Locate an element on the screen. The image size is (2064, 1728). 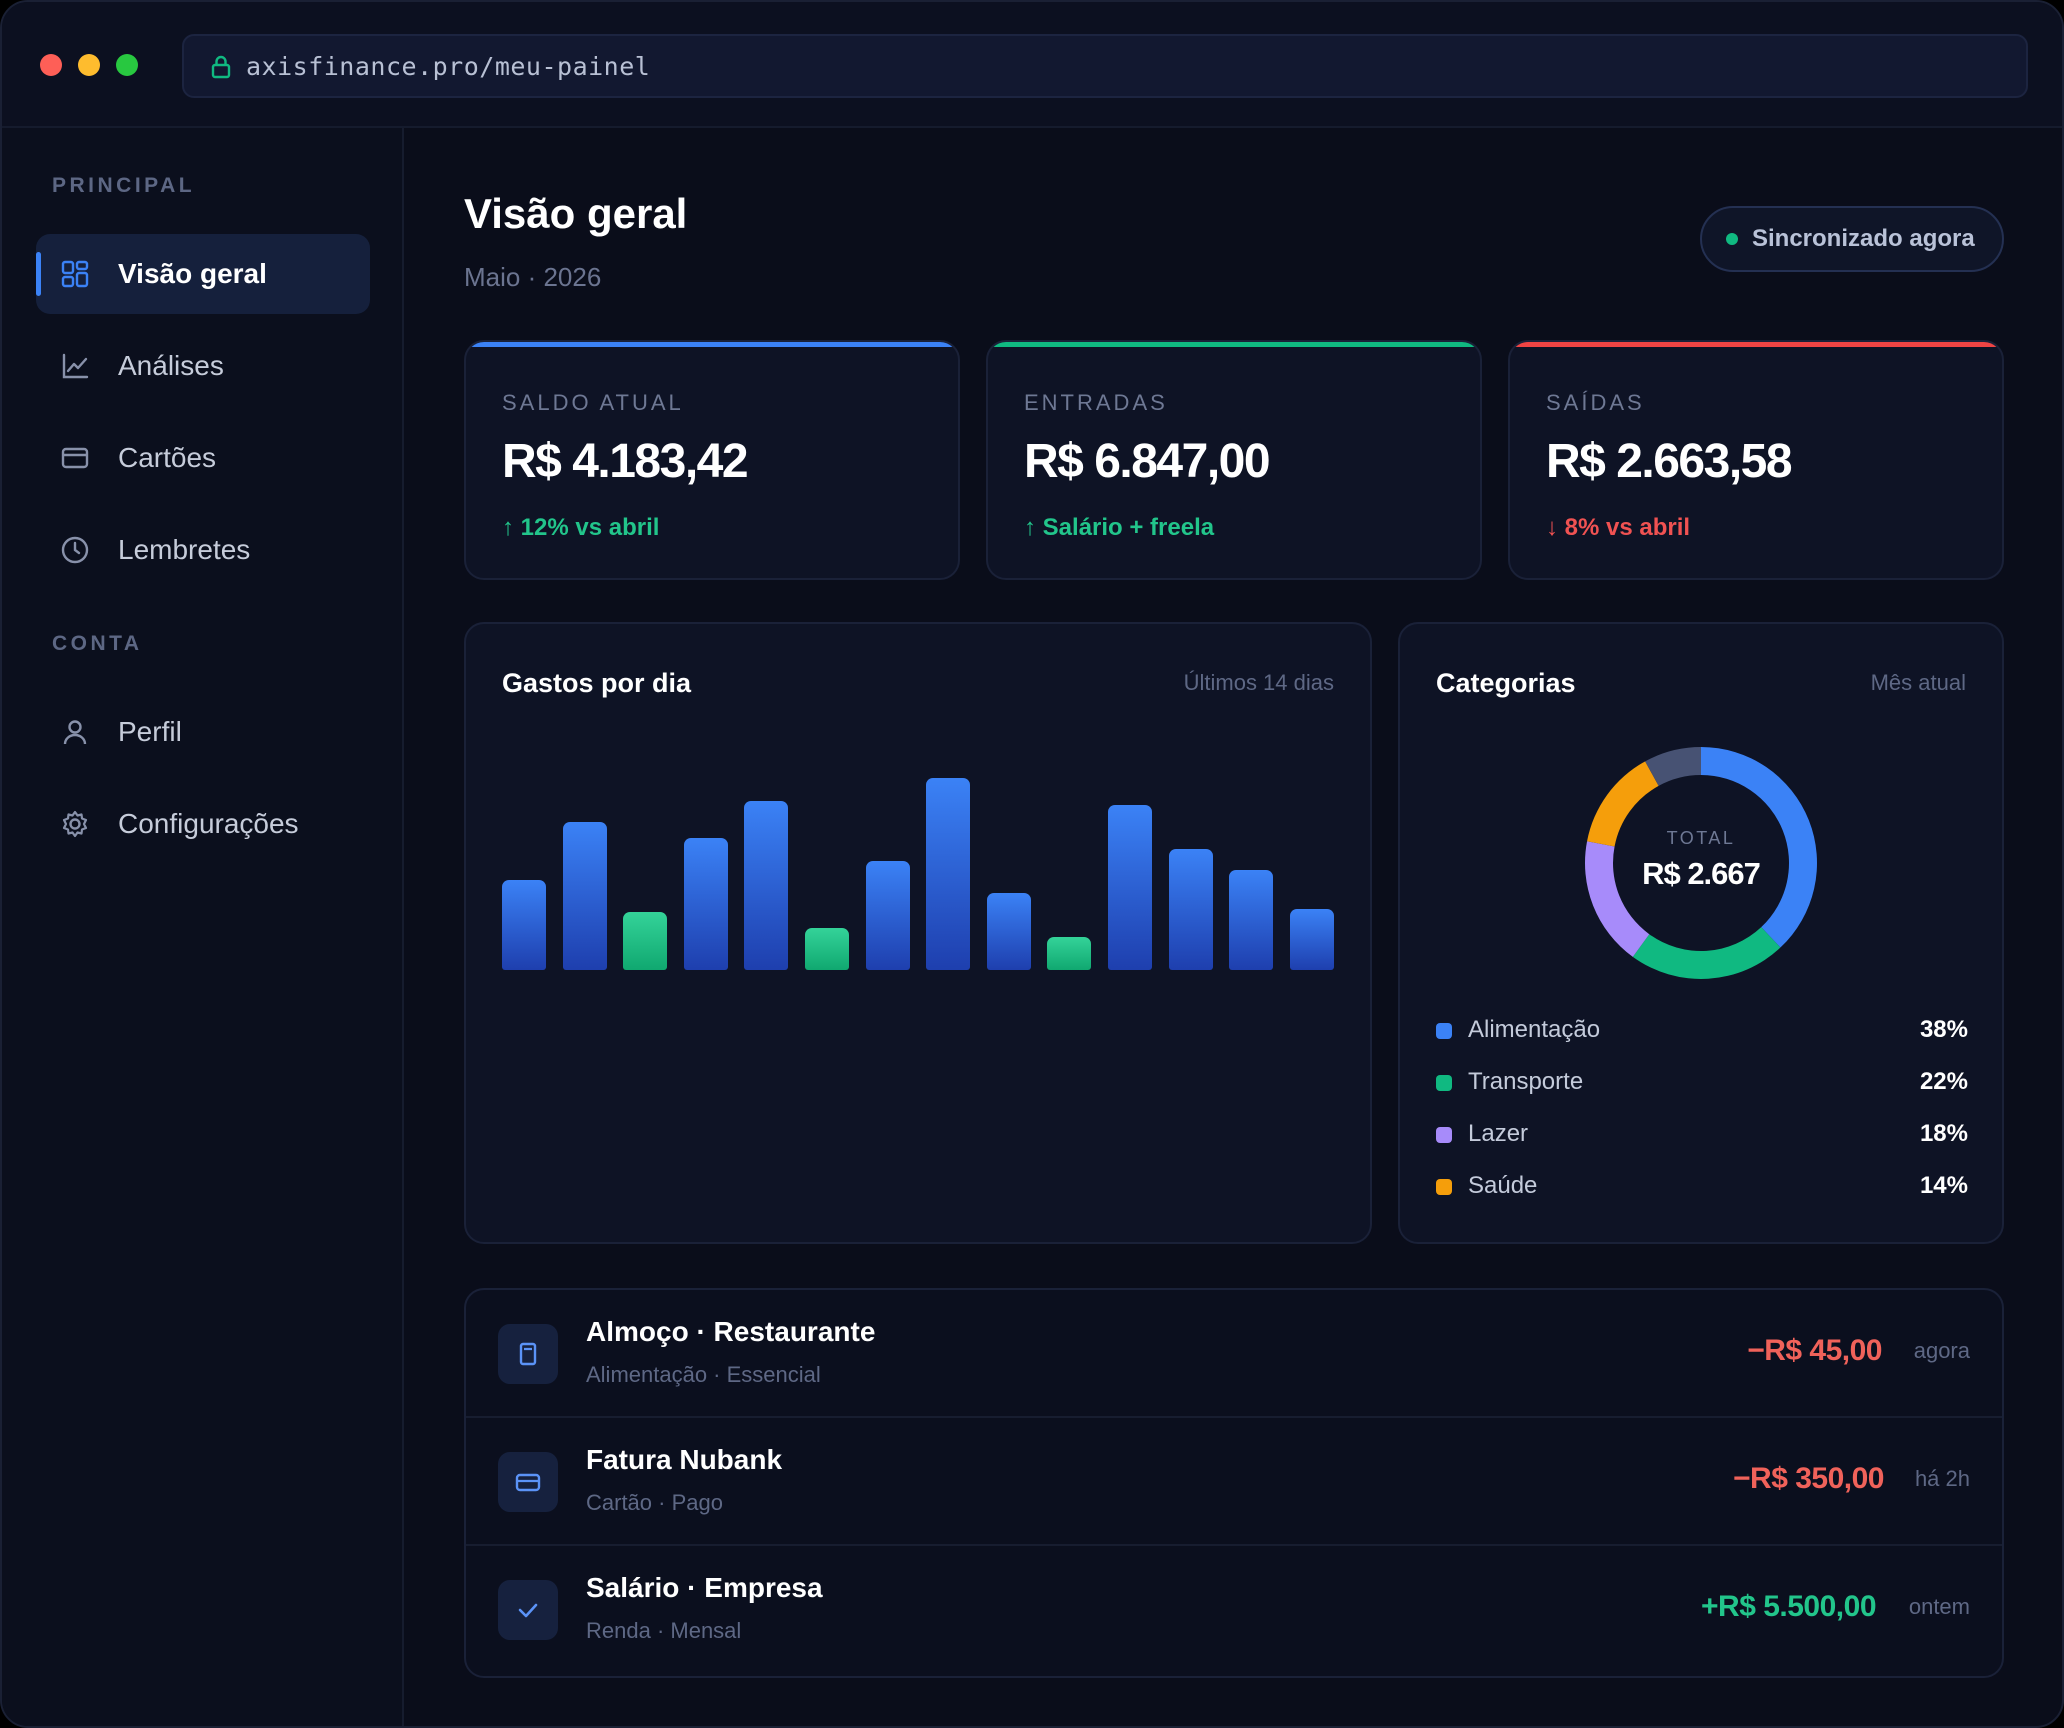
transaction-time: agora is located at coordinates (1941, 1350).